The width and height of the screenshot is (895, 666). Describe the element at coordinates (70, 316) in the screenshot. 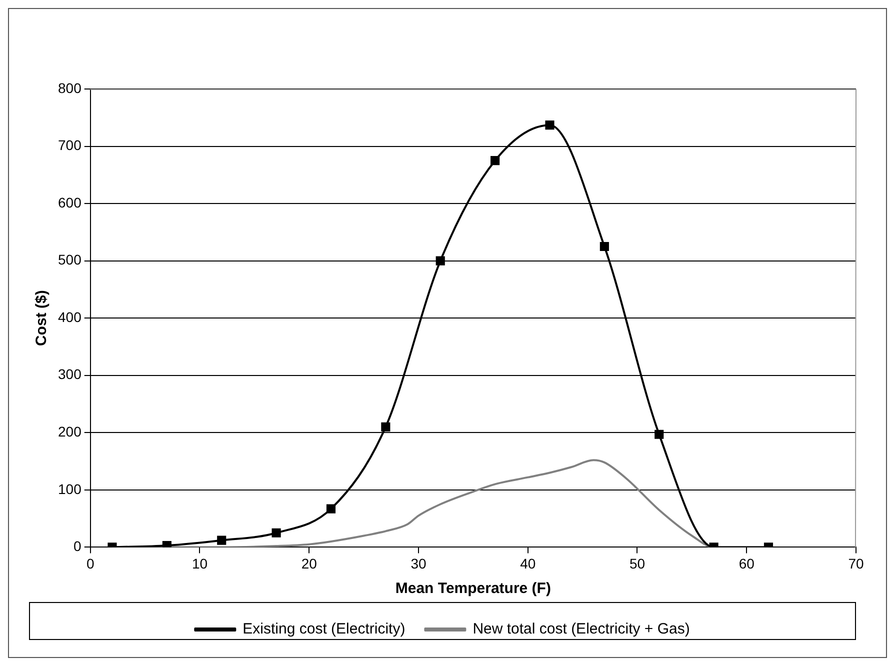

I see `y-tick-label: 400` at that location.